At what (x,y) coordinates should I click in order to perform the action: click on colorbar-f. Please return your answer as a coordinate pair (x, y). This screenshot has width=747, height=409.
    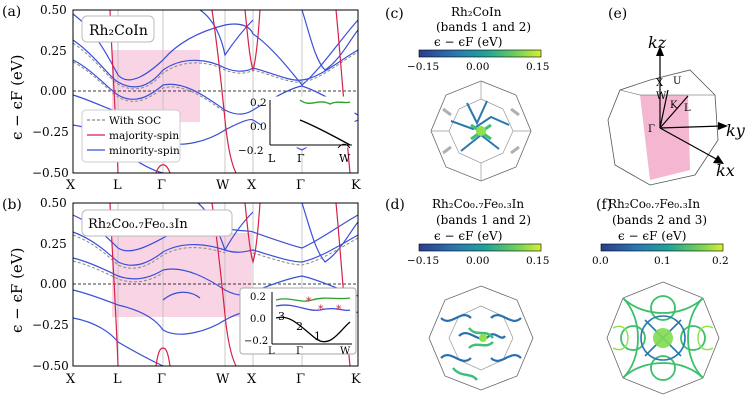
    Looking at the image, I should click on (662, 247).